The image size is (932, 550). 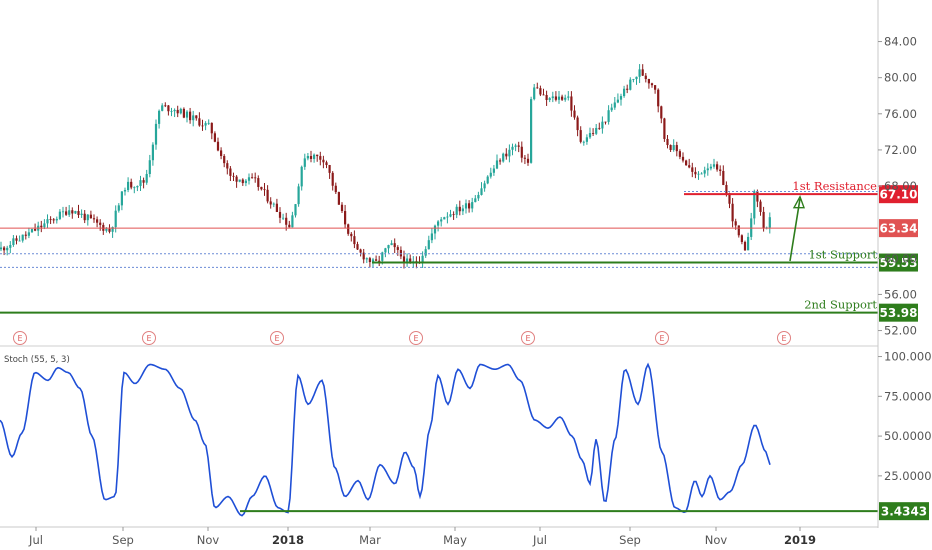 I want to click on stoch-low-price-tag, so click(x=904, y=511).